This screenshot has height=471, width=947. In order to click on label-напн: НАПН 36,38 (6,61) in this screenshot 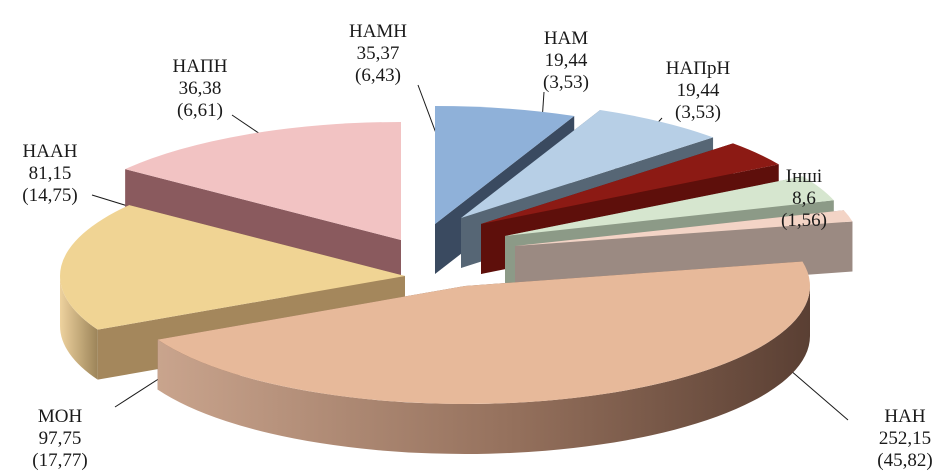, I will do `click(200, 88)`.